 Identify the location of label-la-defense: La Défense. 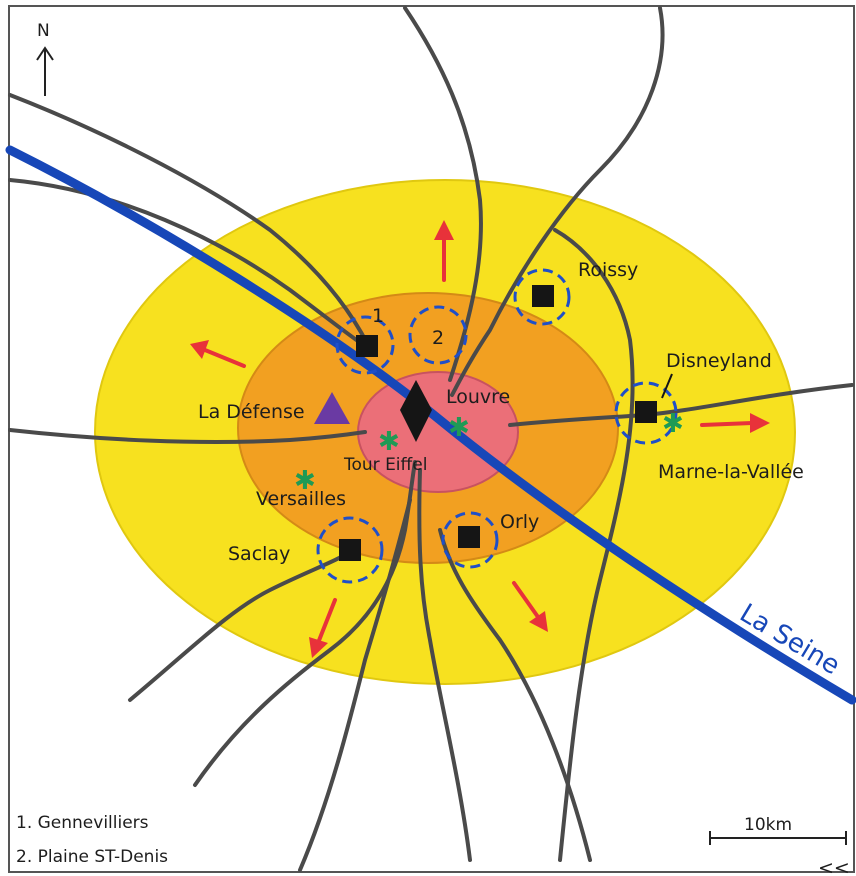
(251, 412).